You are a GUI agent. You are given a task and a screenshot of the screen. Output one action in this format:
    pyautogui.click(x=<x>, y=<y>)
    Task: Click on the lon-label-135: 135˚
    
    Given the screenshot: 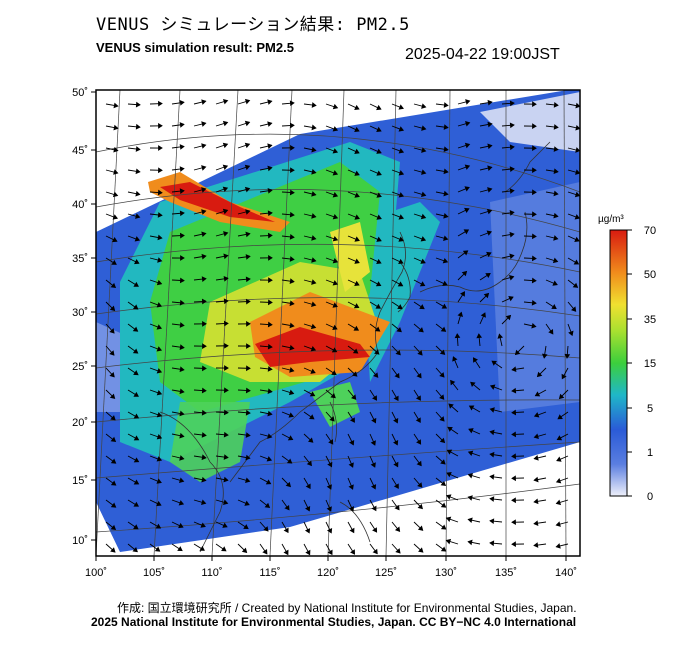 What is the action you would take?
    pyautogui.click(x=506, y=573)
    